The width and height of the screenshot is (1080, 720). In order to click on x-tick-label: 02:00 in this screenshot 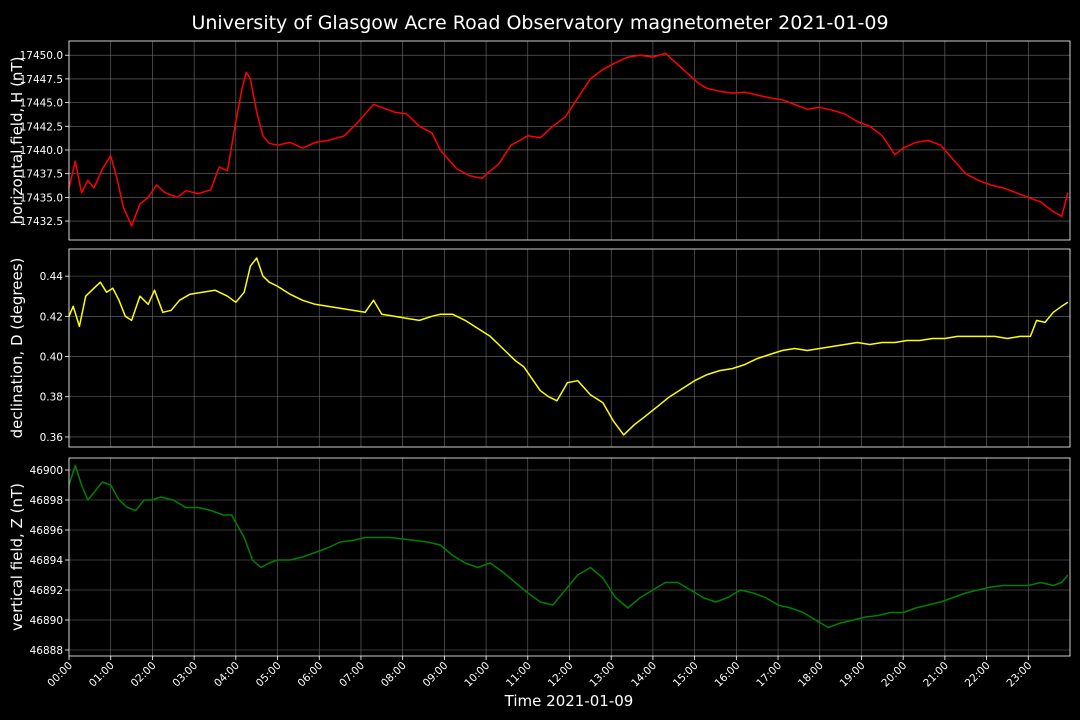, I will do `click(144, 675)`.